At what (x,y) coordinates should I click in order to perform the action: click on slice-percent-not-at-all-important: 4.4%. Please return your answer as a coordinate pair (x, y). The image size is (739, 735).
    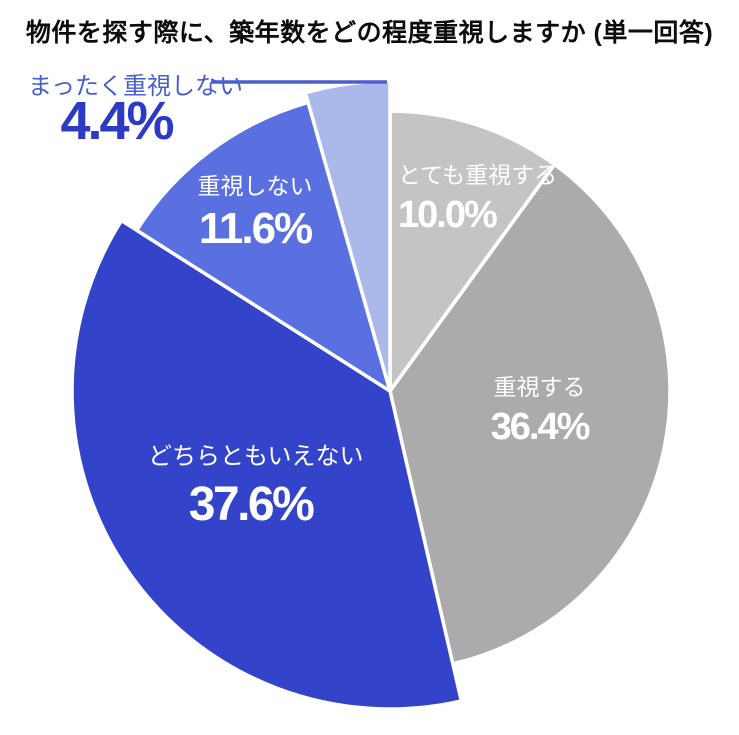
    Looking at the image, I should click on (117, 121).